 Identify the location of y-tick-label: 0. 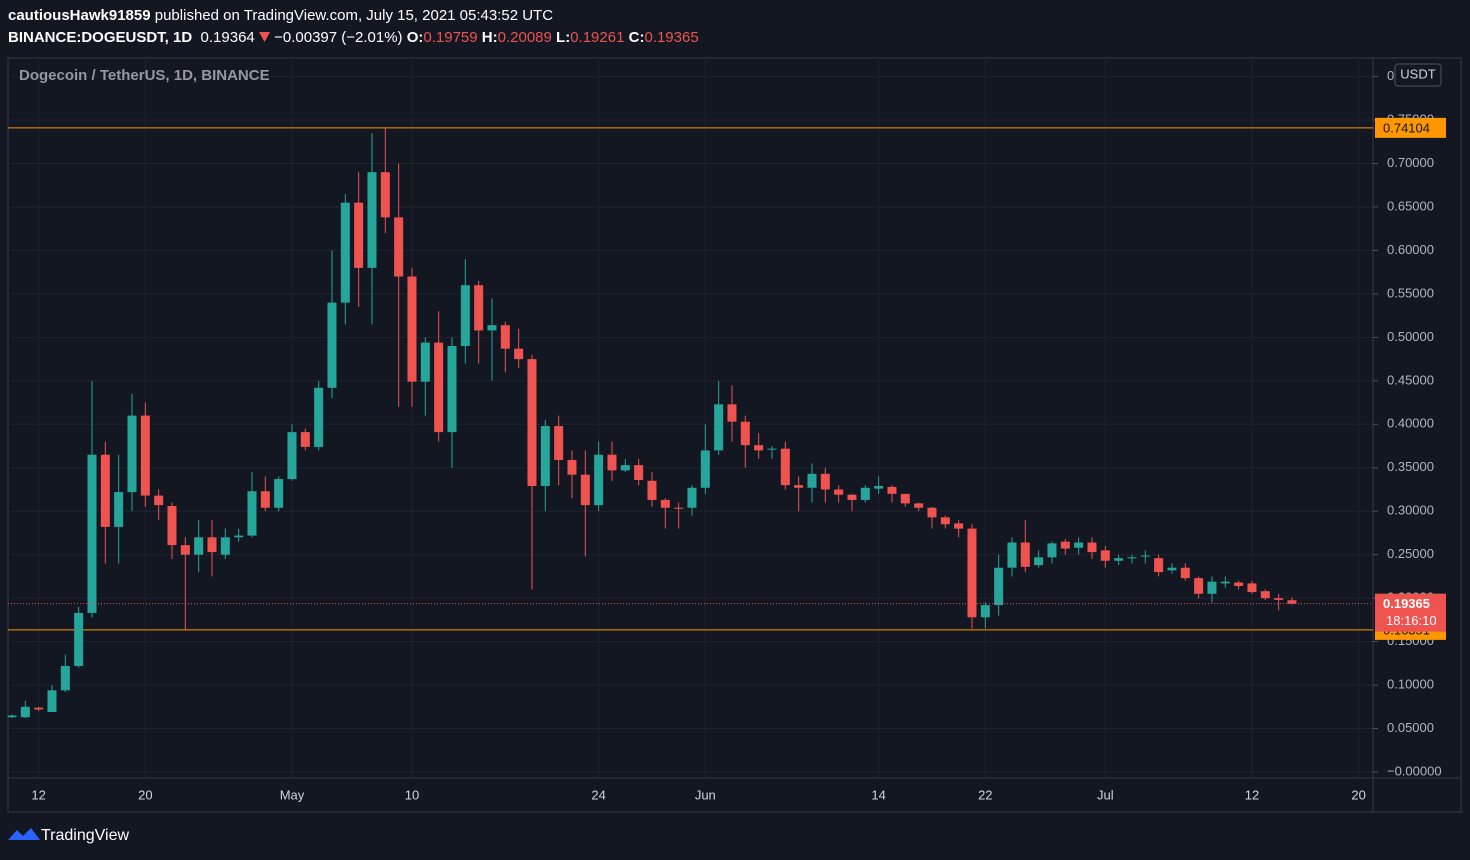
(1390, 75).